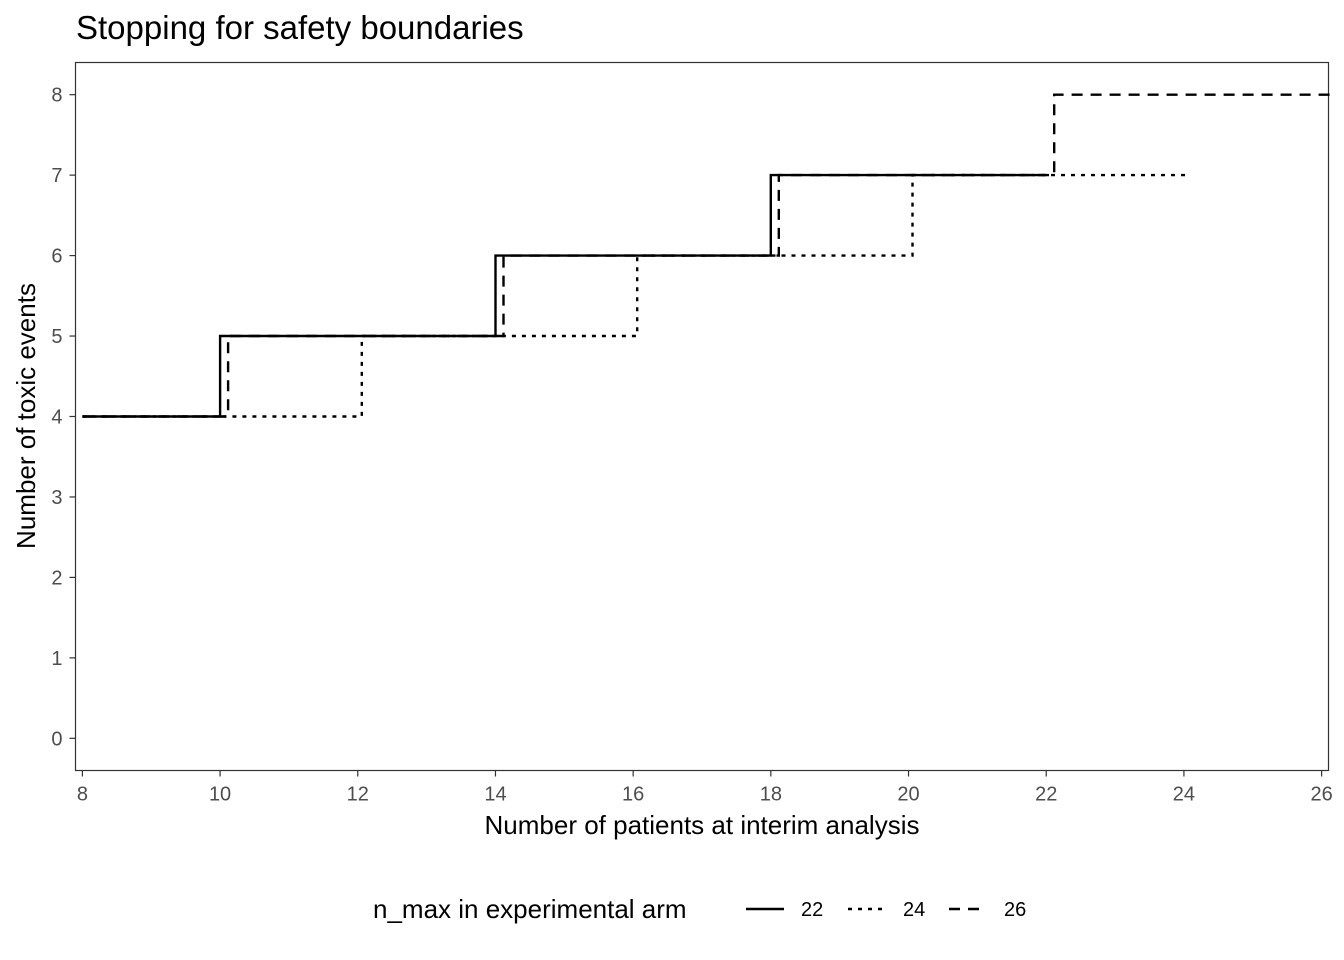 The height and width of the screenshot is (960, 1344). What do you see at coordinates (26, 416) in the screenshot?
I see `y-axis-title: Number of toxic events` at bounding box center [26, 416].